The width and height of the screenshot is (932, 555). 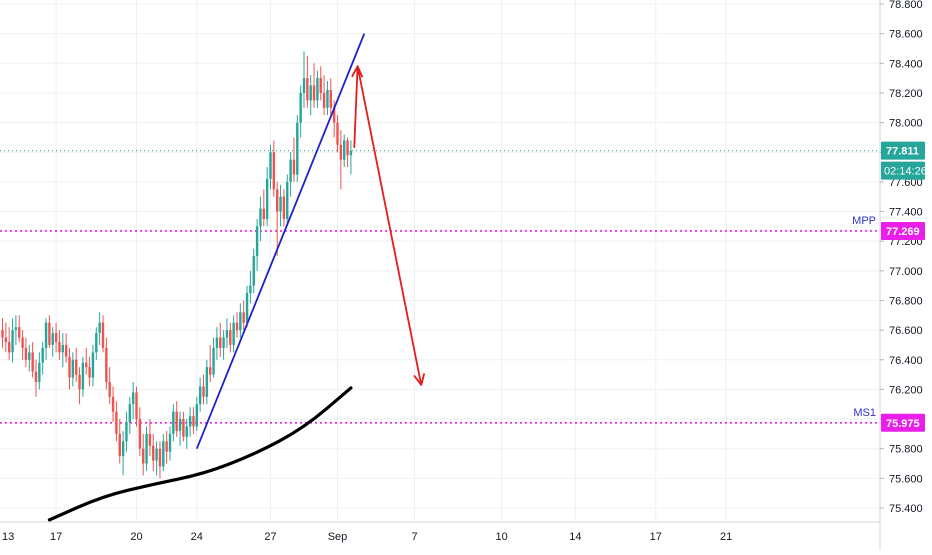 What do you see at coordinates (502, 537) in the screenshot?
I see `time-tick-label: 10` at bounding box center [502, 537].